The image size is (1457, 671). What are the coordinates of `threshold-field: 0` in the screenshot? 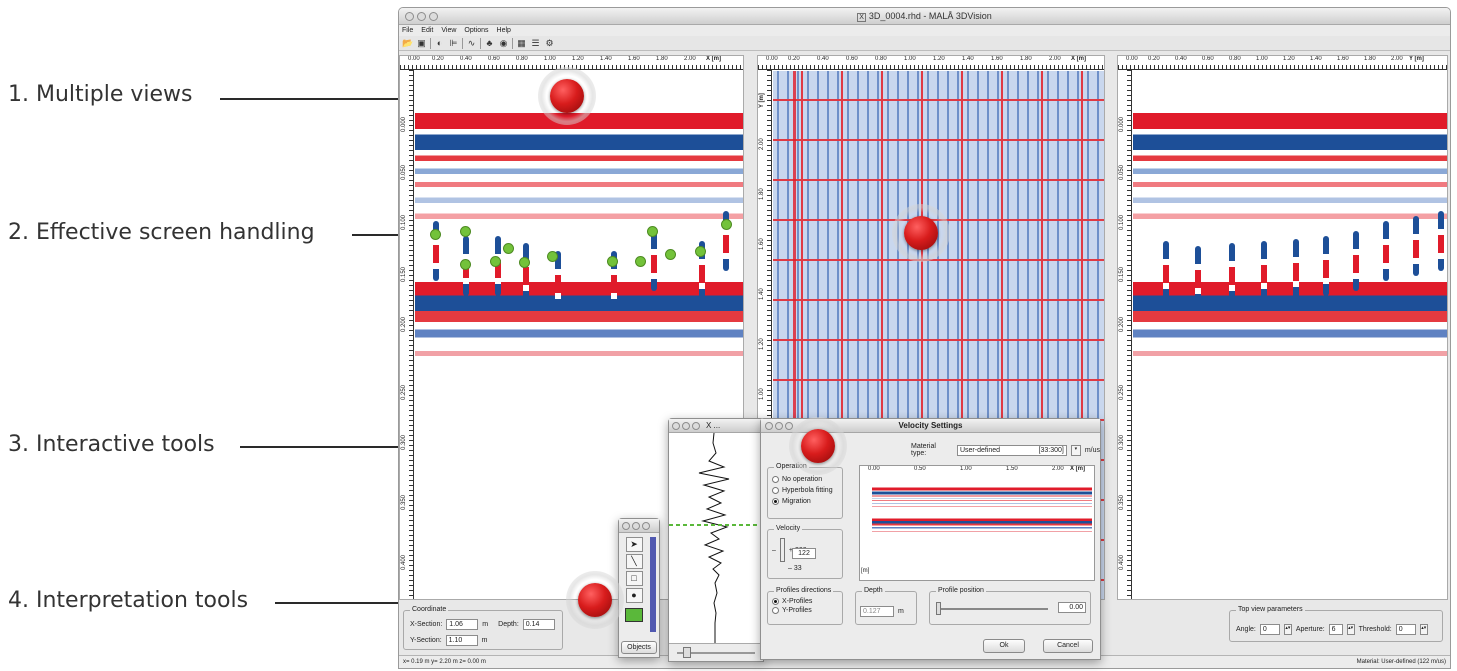 It's located at (1405, 629).